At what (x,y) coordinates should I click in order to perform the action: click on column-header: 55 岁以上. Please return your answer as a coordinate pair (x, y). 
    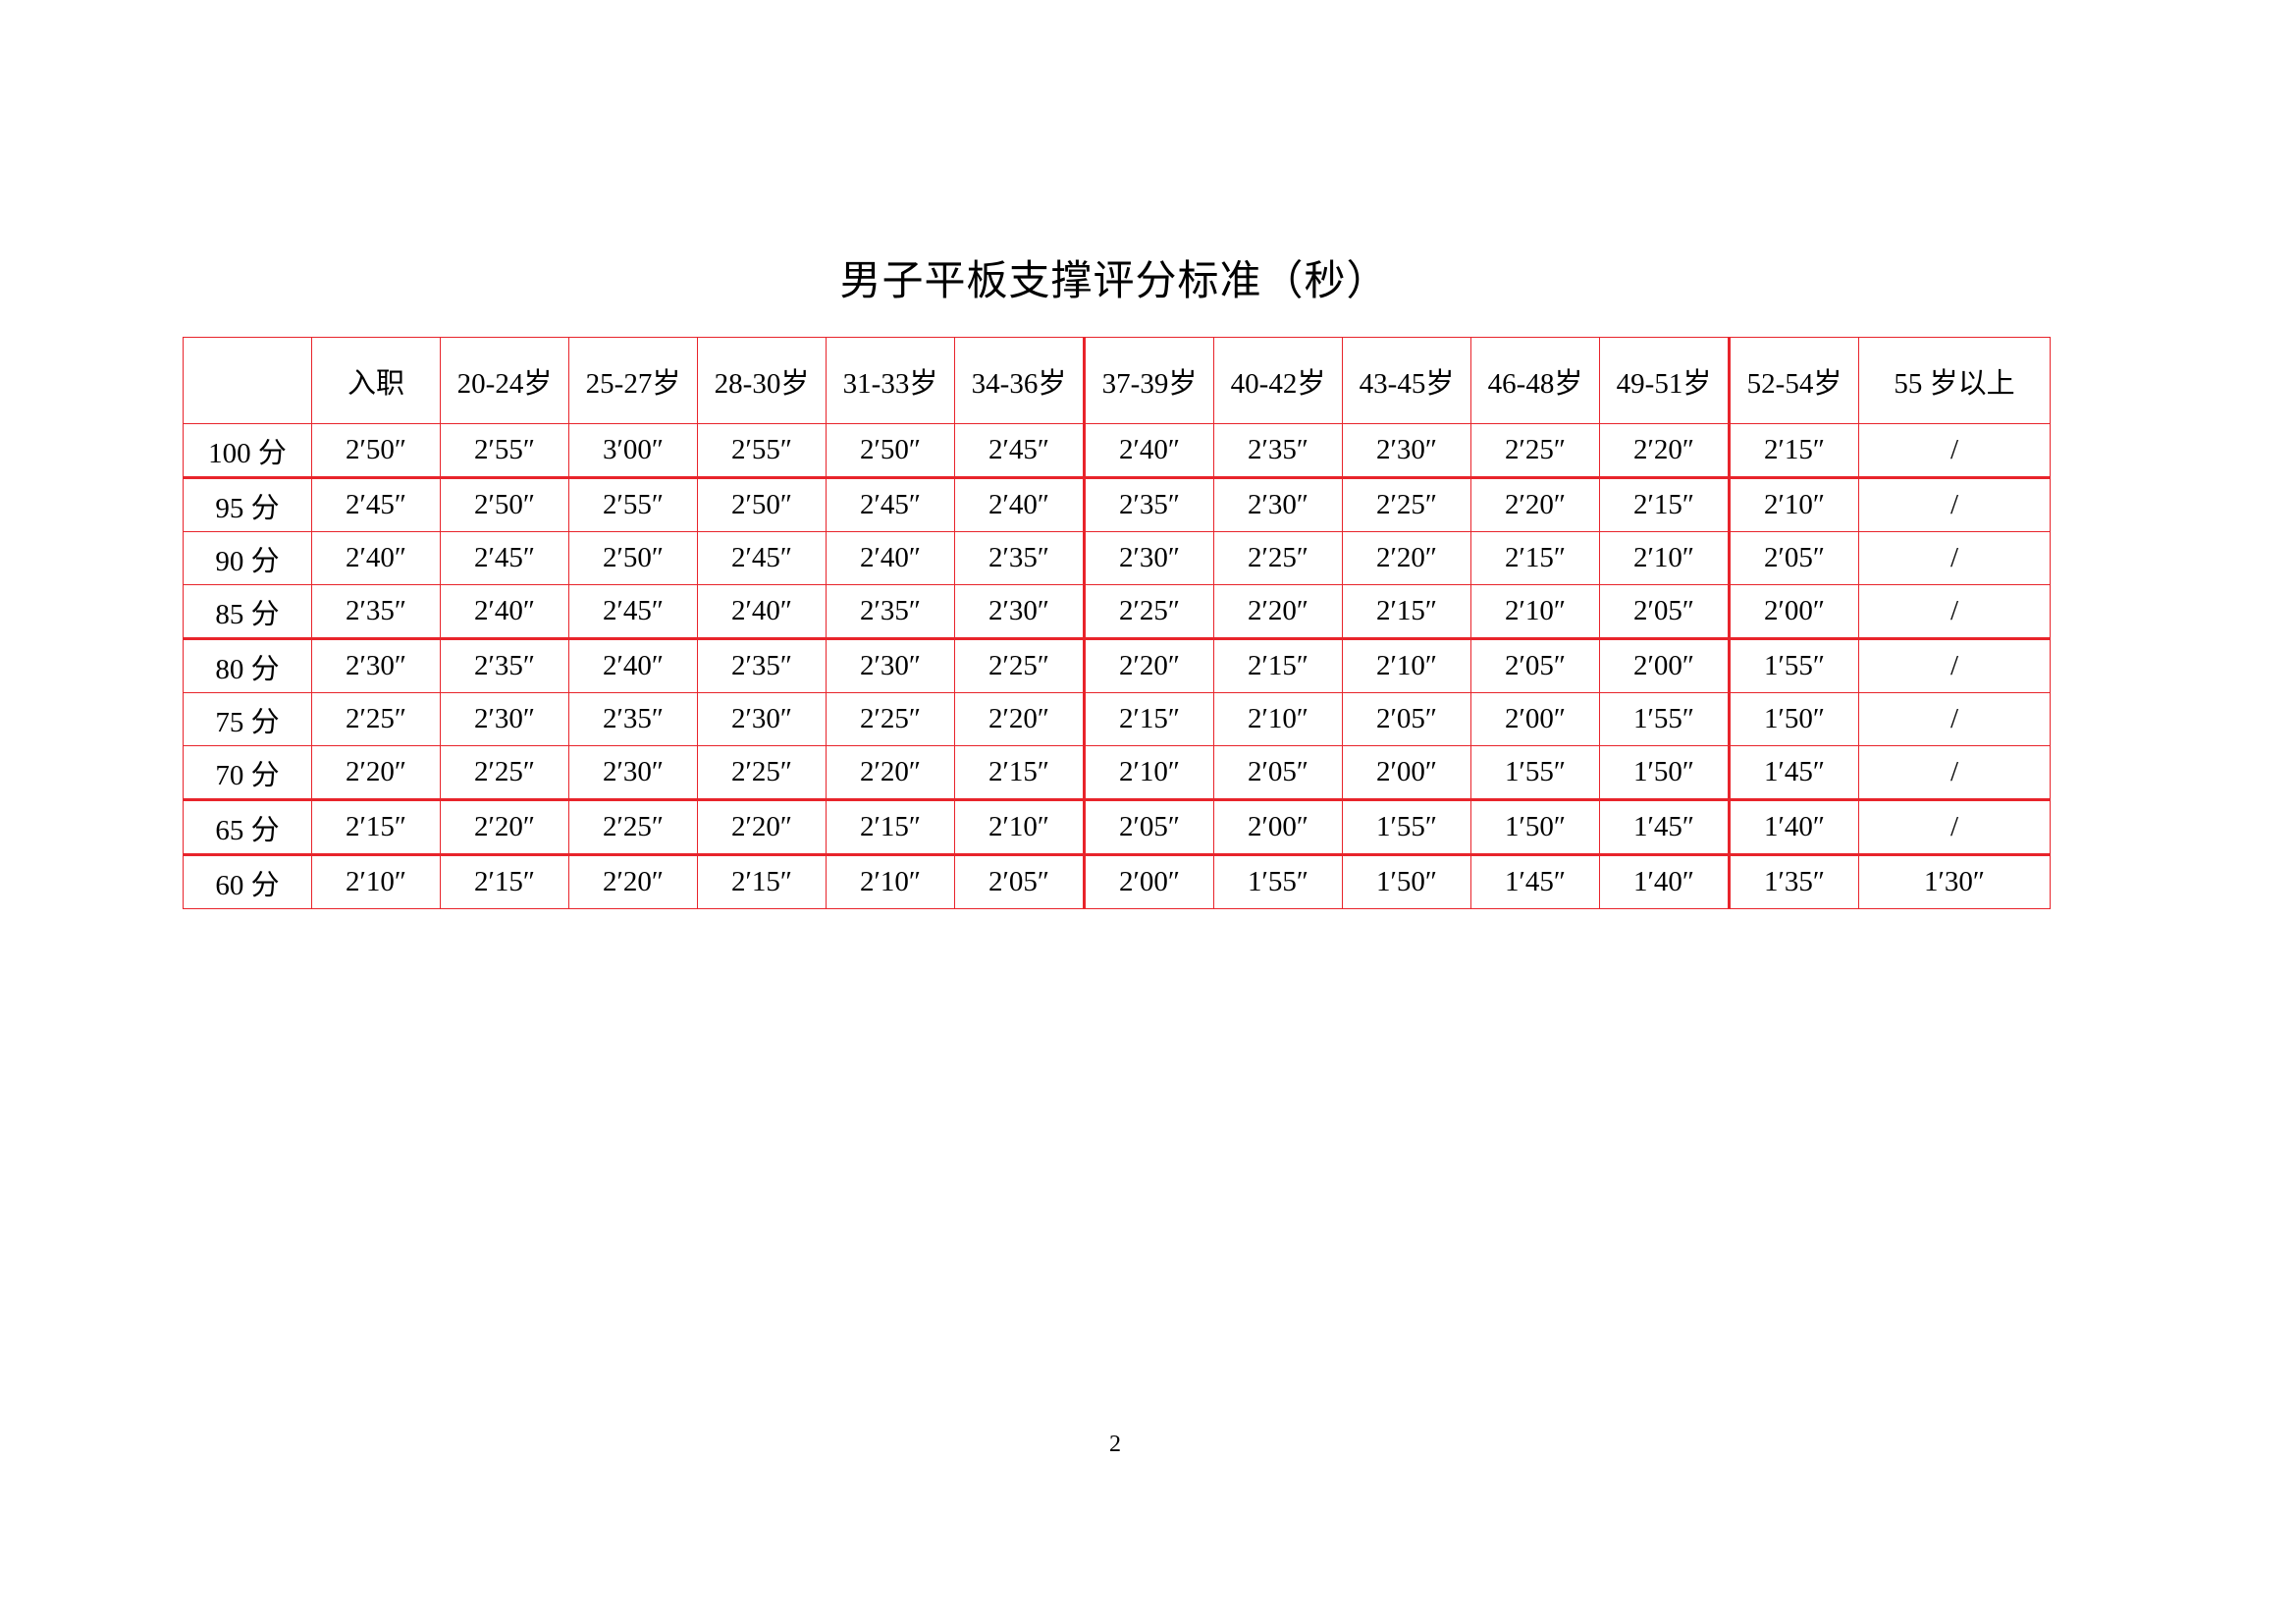
    Looking at the image, I should click on (1954, 380).